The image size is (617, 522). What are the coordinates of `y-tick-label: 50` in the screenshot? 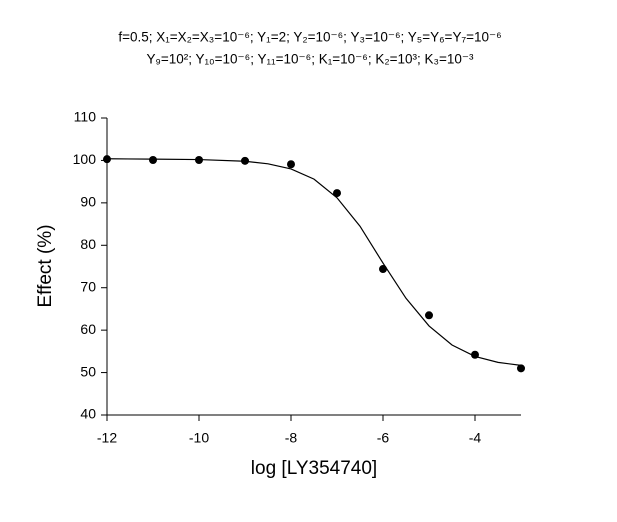 It's located at (88, 371).